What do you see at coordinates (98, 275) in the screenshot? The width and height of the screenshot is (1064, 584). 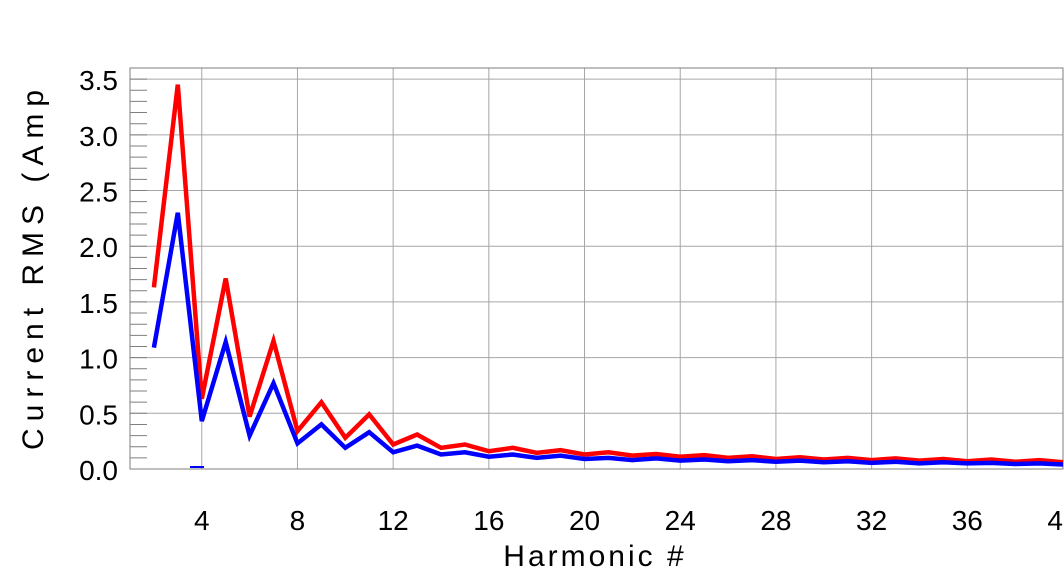 I see `y-axis-ticks: 0.0 0.5 1.0 1.5 2.0 2.5 3.0 3.5` at bounding box center [98, 275].